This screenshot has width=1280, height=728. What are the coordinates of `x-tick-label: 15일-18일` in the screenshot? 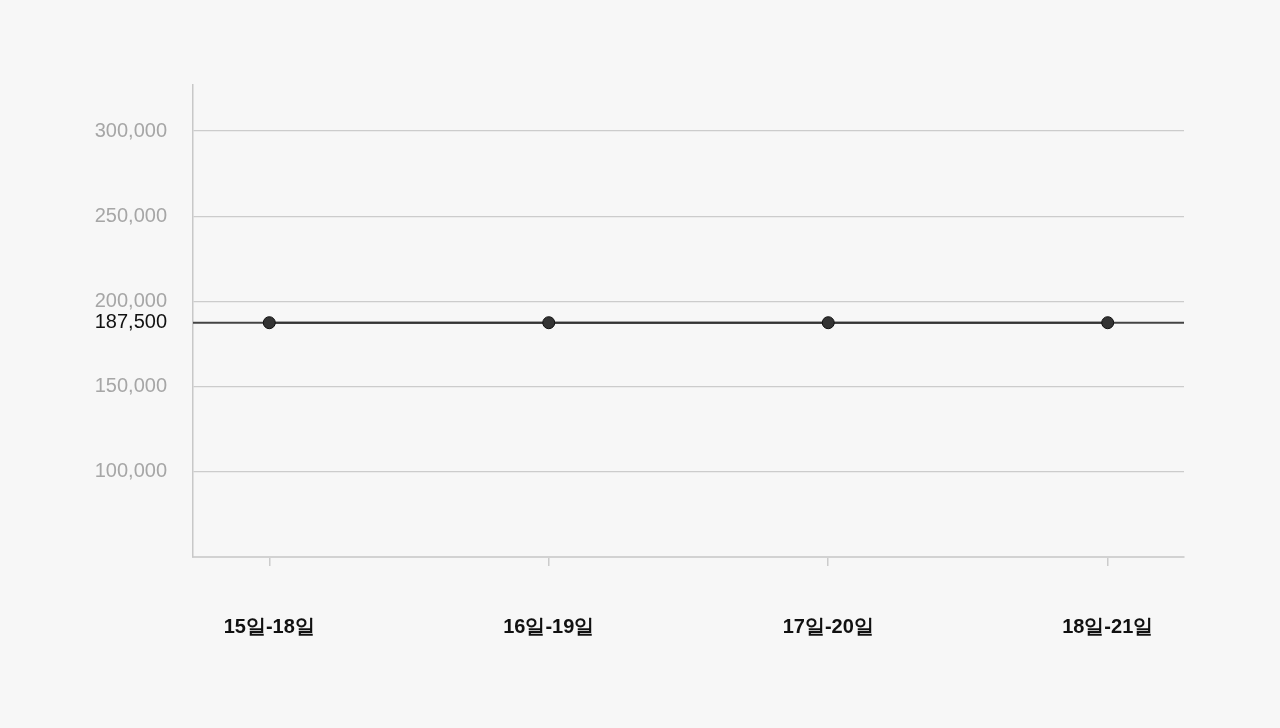 It's located at (269, 625).